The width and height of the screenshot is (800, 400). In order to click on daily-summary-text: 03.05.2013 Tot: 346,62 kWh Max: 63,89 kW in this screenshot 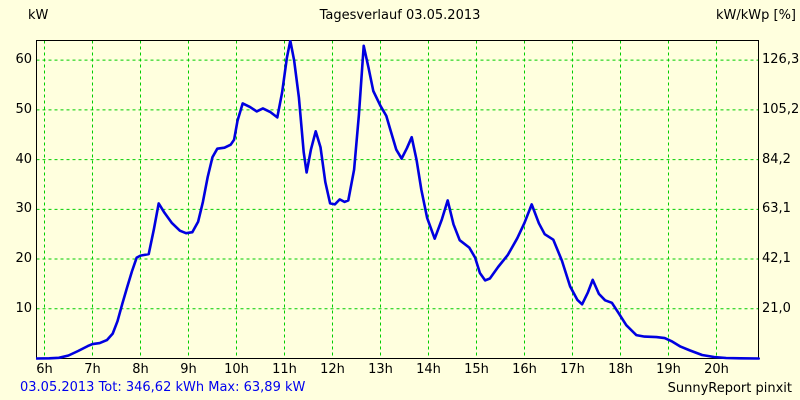, I will do `click(163, 387)`.